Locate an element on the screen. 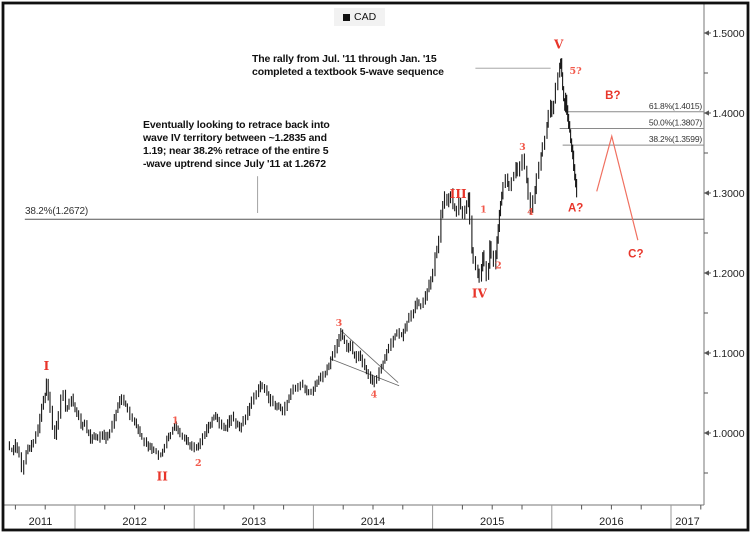 The width and height of the screenshot is (752, 534). x-axis-year-label: 2012 is located at coordinates (134, 522).